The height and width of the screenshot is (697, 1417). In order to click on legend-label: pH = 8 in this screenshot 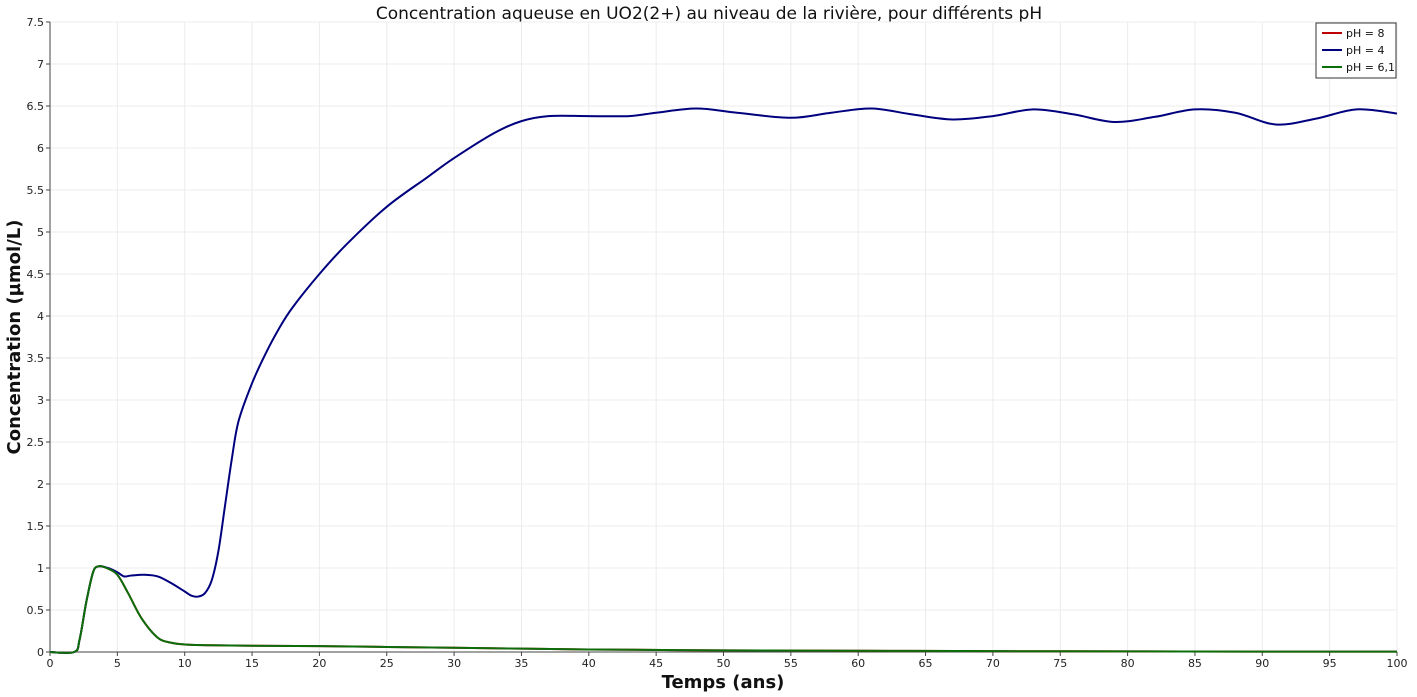, I will do `click(1365, 33)`.